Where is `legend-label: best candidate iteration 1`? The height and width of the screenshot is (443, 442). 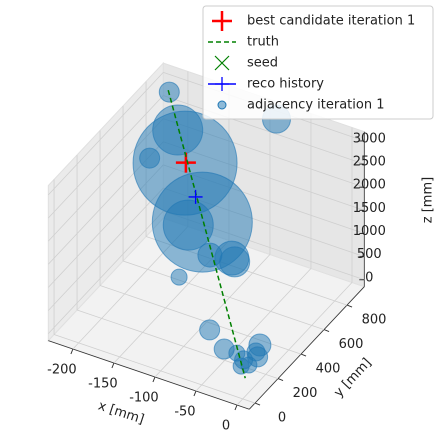 legend-label: best candidate iteration 1 is located at coordinates (331, 21).